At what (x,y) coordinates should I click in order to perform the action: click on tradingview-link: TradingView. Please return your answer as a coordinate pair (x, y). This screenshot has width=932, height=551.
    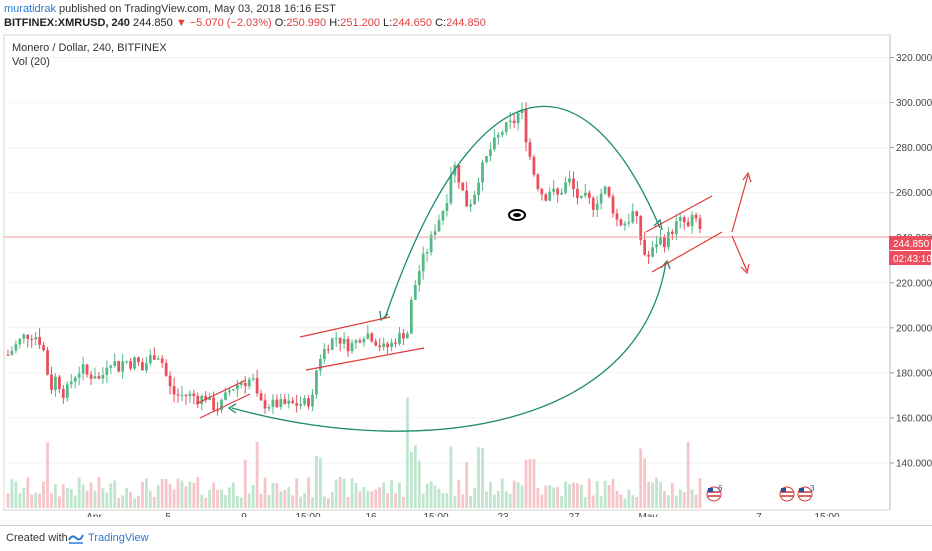
    Looking at the image, I should click on (118, 538).